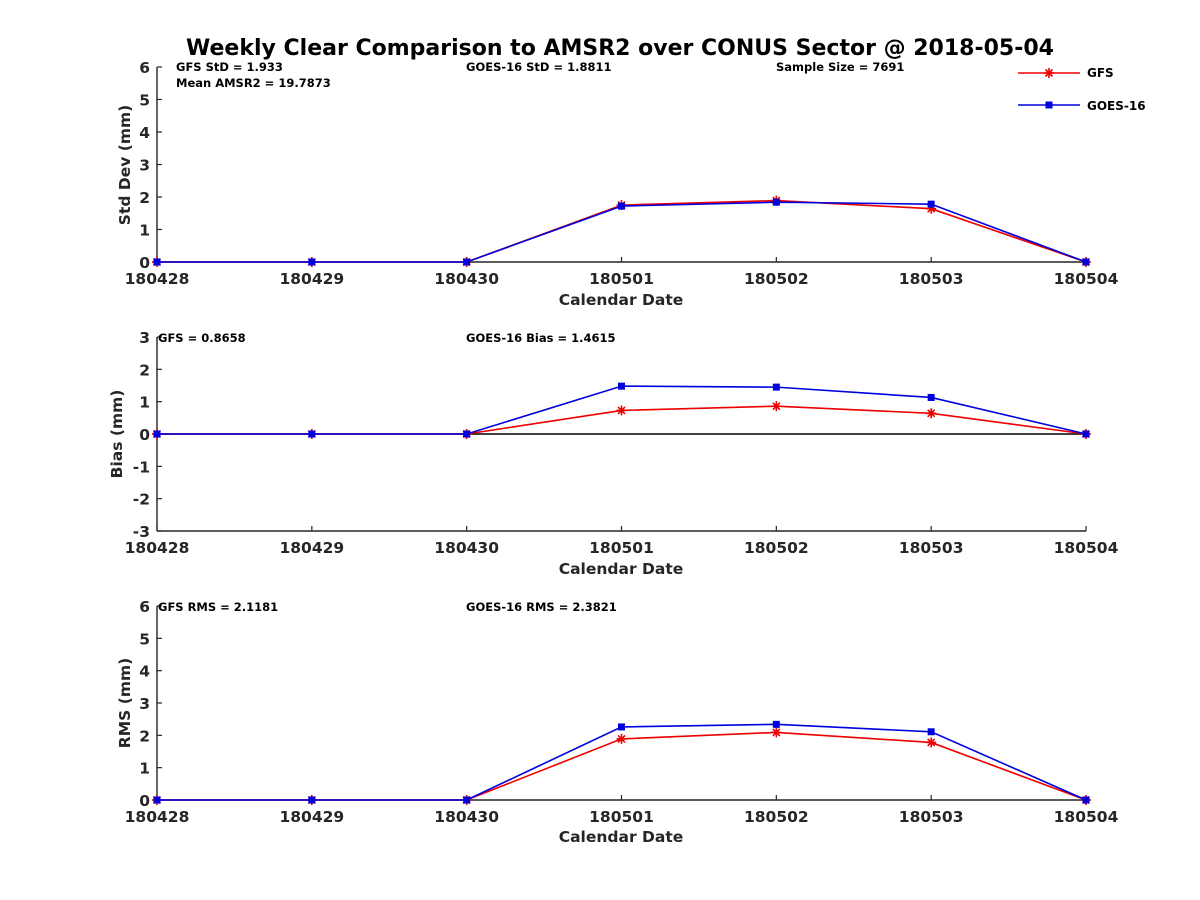 This screenshot has width=1200, height=900. I want to click on sample-size-annotation: Sample Size = 7691, so click(840, 67).